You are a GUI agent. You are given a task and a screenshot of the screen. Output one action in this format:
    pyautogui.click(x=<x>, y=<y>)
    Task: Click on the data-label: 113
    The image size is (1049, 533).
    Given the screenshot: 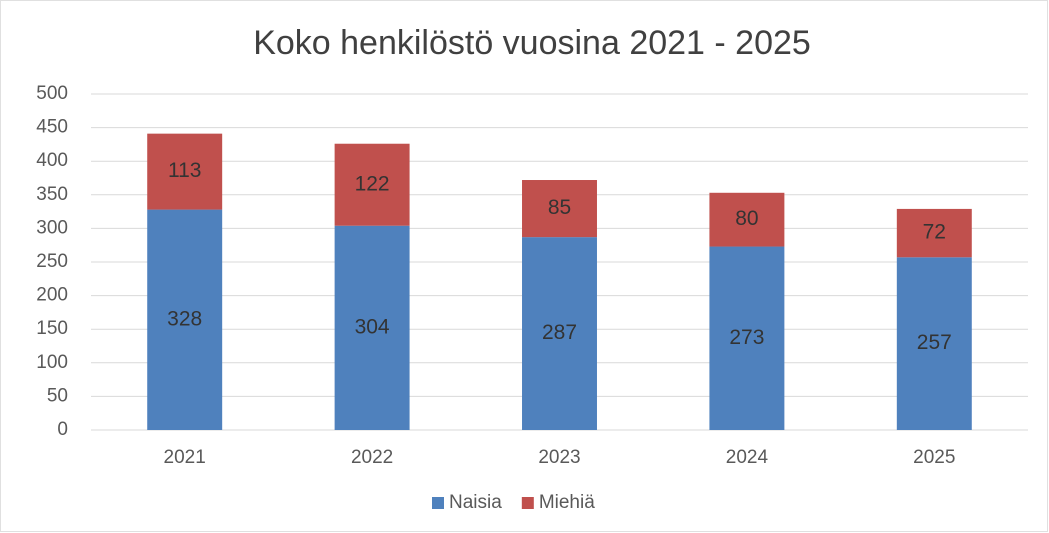 What is the action you would take?
    pyautogui.click(x=184, y=170)
    